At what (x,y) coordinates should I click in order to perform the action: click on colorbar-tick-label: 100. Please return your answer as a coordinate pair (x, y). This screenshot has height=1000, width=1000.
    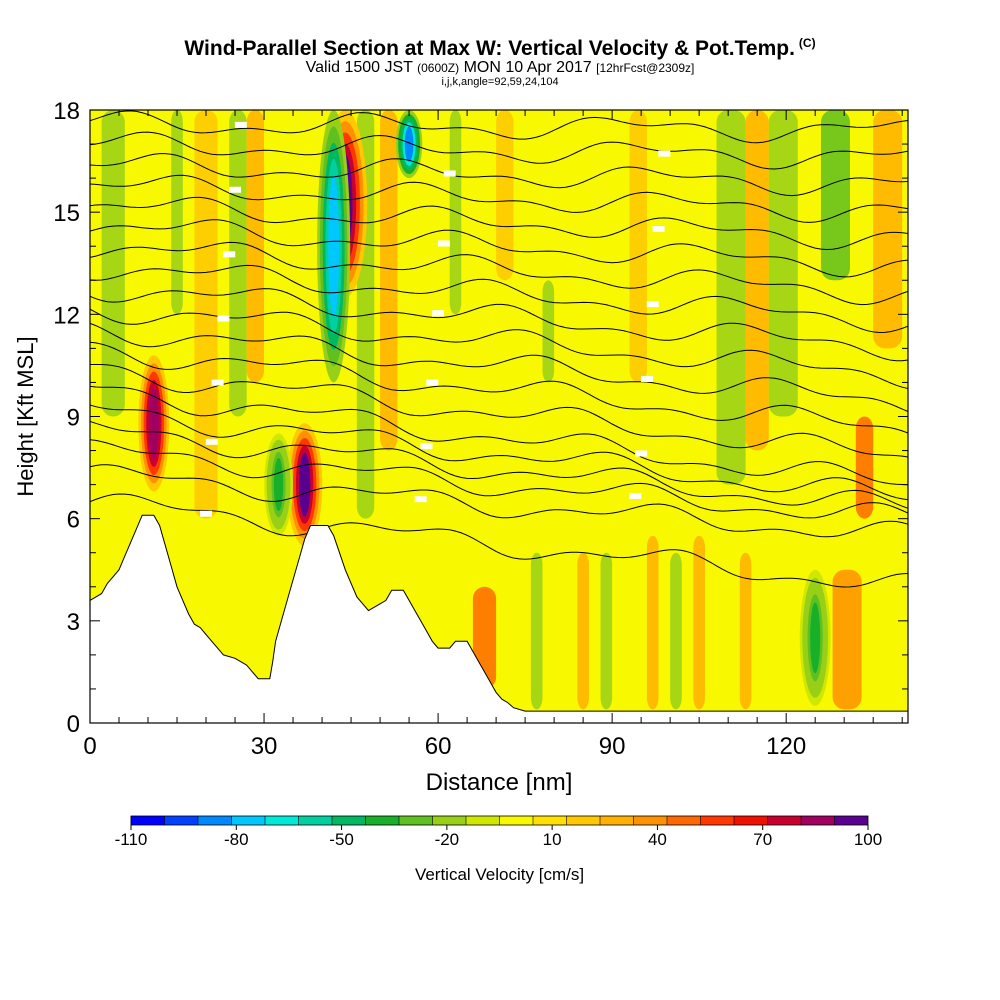
    Looking at the image, I should click on (868, 839).